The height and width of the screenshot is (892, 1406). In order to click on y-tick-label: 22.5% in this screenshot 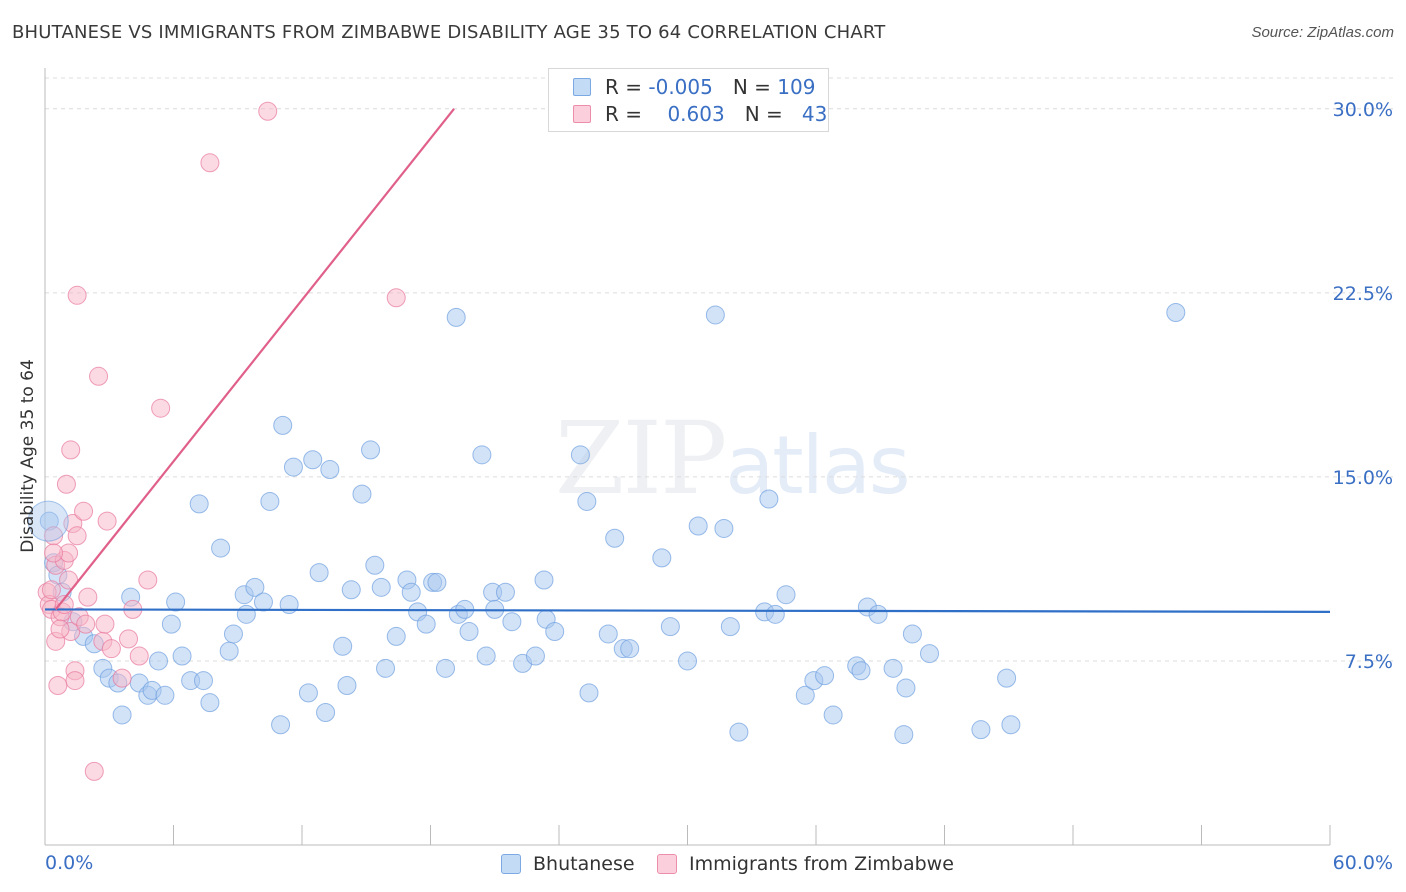, I will do `click(1363, 294)`.